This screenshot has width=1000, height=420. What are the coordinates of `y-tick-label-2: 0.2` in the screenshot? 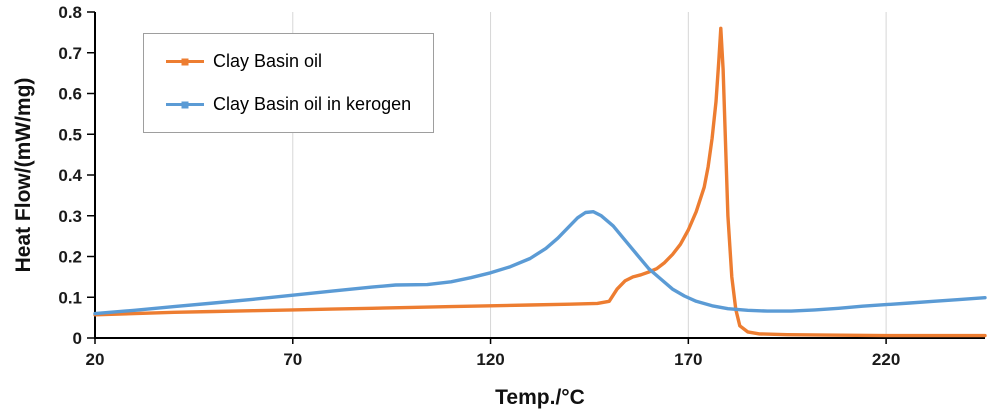 It's located at (70, 257).